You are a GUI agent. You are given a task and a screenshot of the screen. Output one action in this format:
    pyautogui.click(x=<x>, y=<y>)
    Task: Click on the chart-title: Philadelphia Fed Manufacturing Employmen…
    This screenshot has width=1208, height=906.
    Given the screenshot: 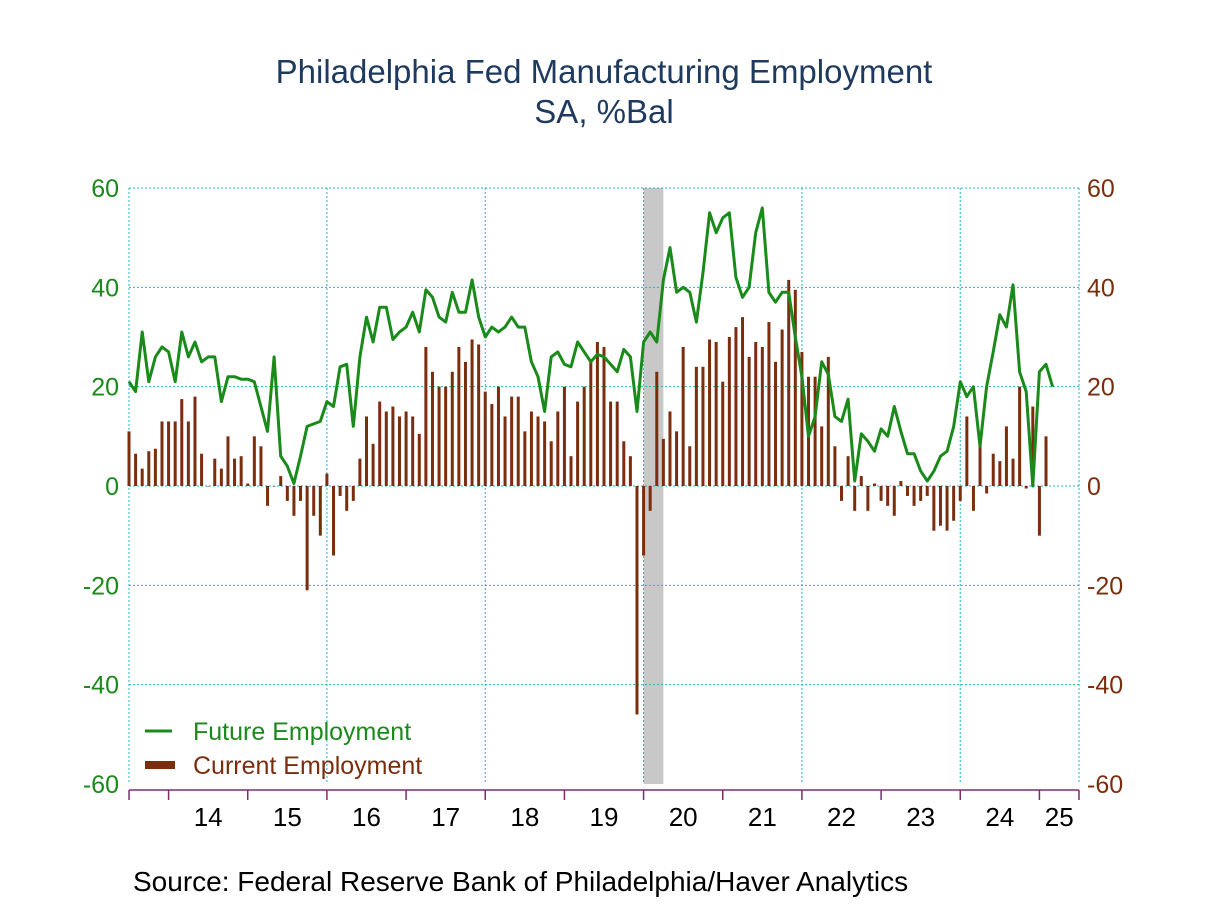 What is the action you would take?
    pyautogui.click(x=604, y=71)
    